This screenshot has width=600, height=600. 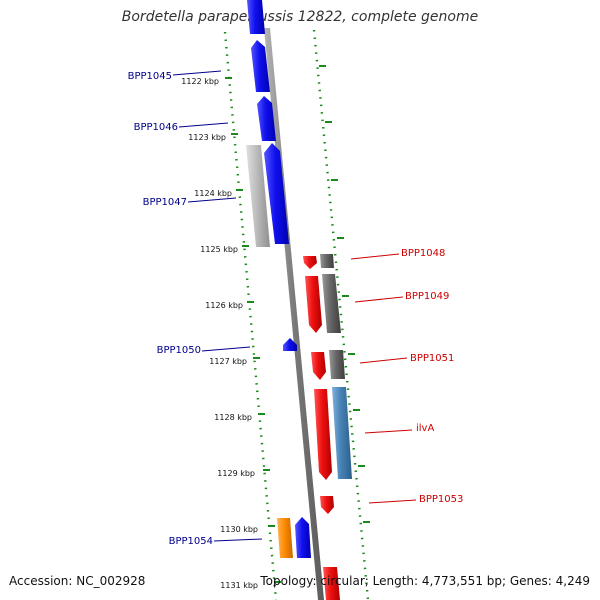 What do you see at coordinates (150, 76) in the screenshot?
I see `gene-label-bpp1045: BPP1045` at bounding box center [150, 76].